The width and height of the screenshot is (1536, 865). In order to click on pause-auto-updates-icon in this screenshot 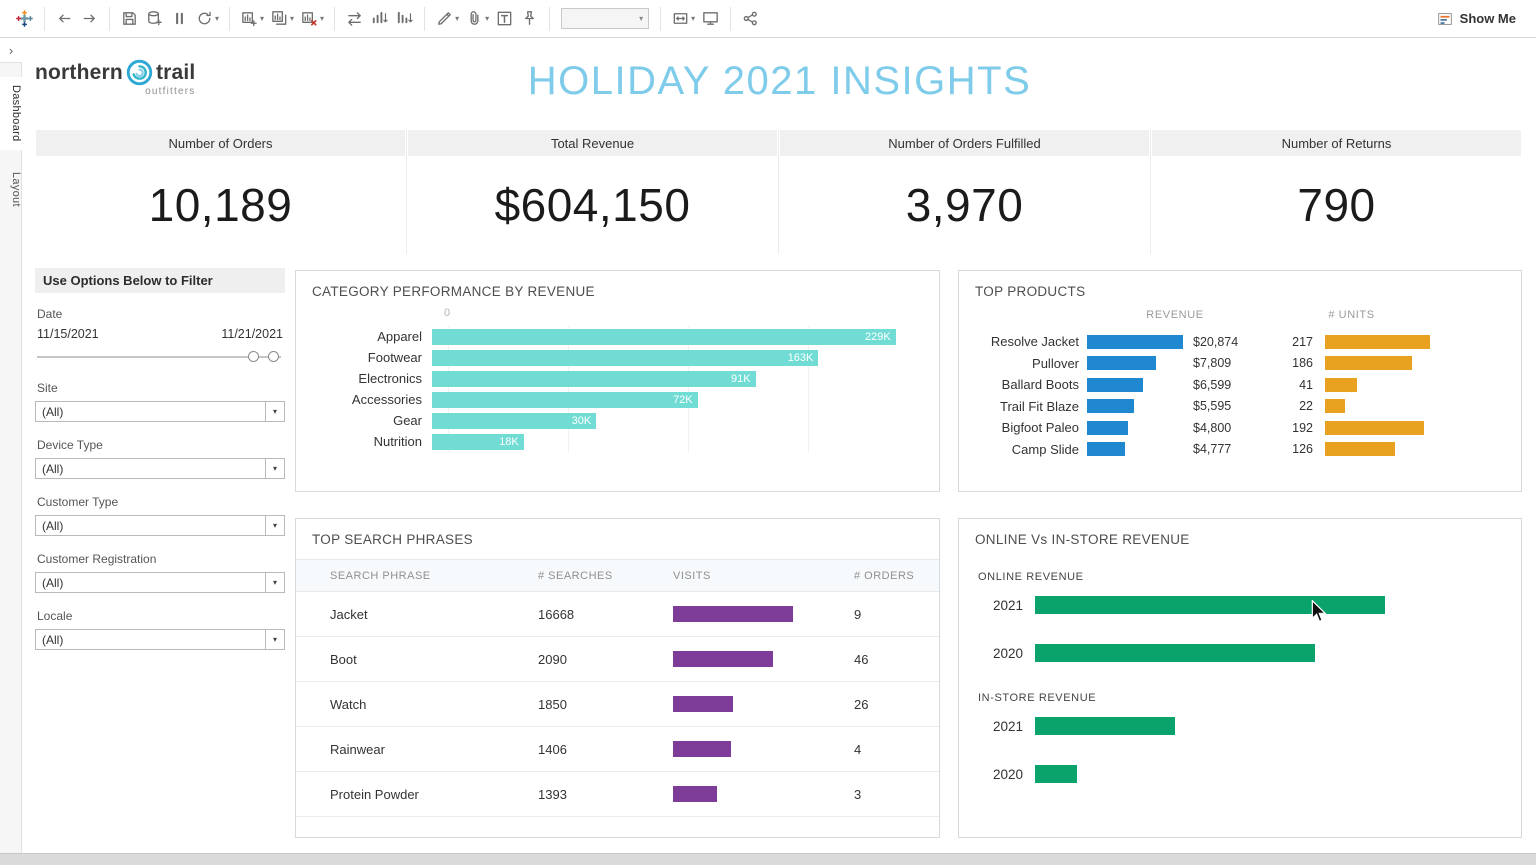, I will do `click(179, 18)`.